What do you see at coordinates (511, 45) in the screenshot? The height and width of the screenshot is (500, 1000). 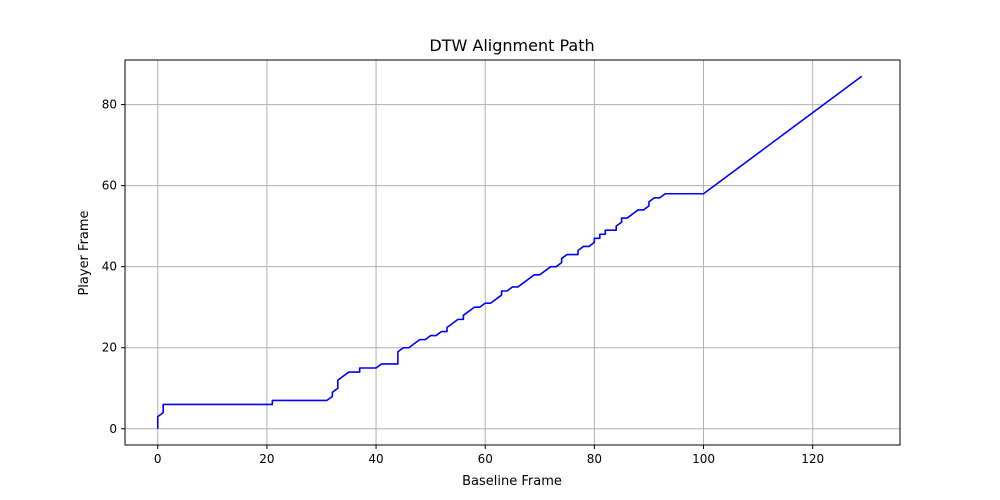 I see `chart-title: DTW Alignment Path` at bounding box center [511, 45].